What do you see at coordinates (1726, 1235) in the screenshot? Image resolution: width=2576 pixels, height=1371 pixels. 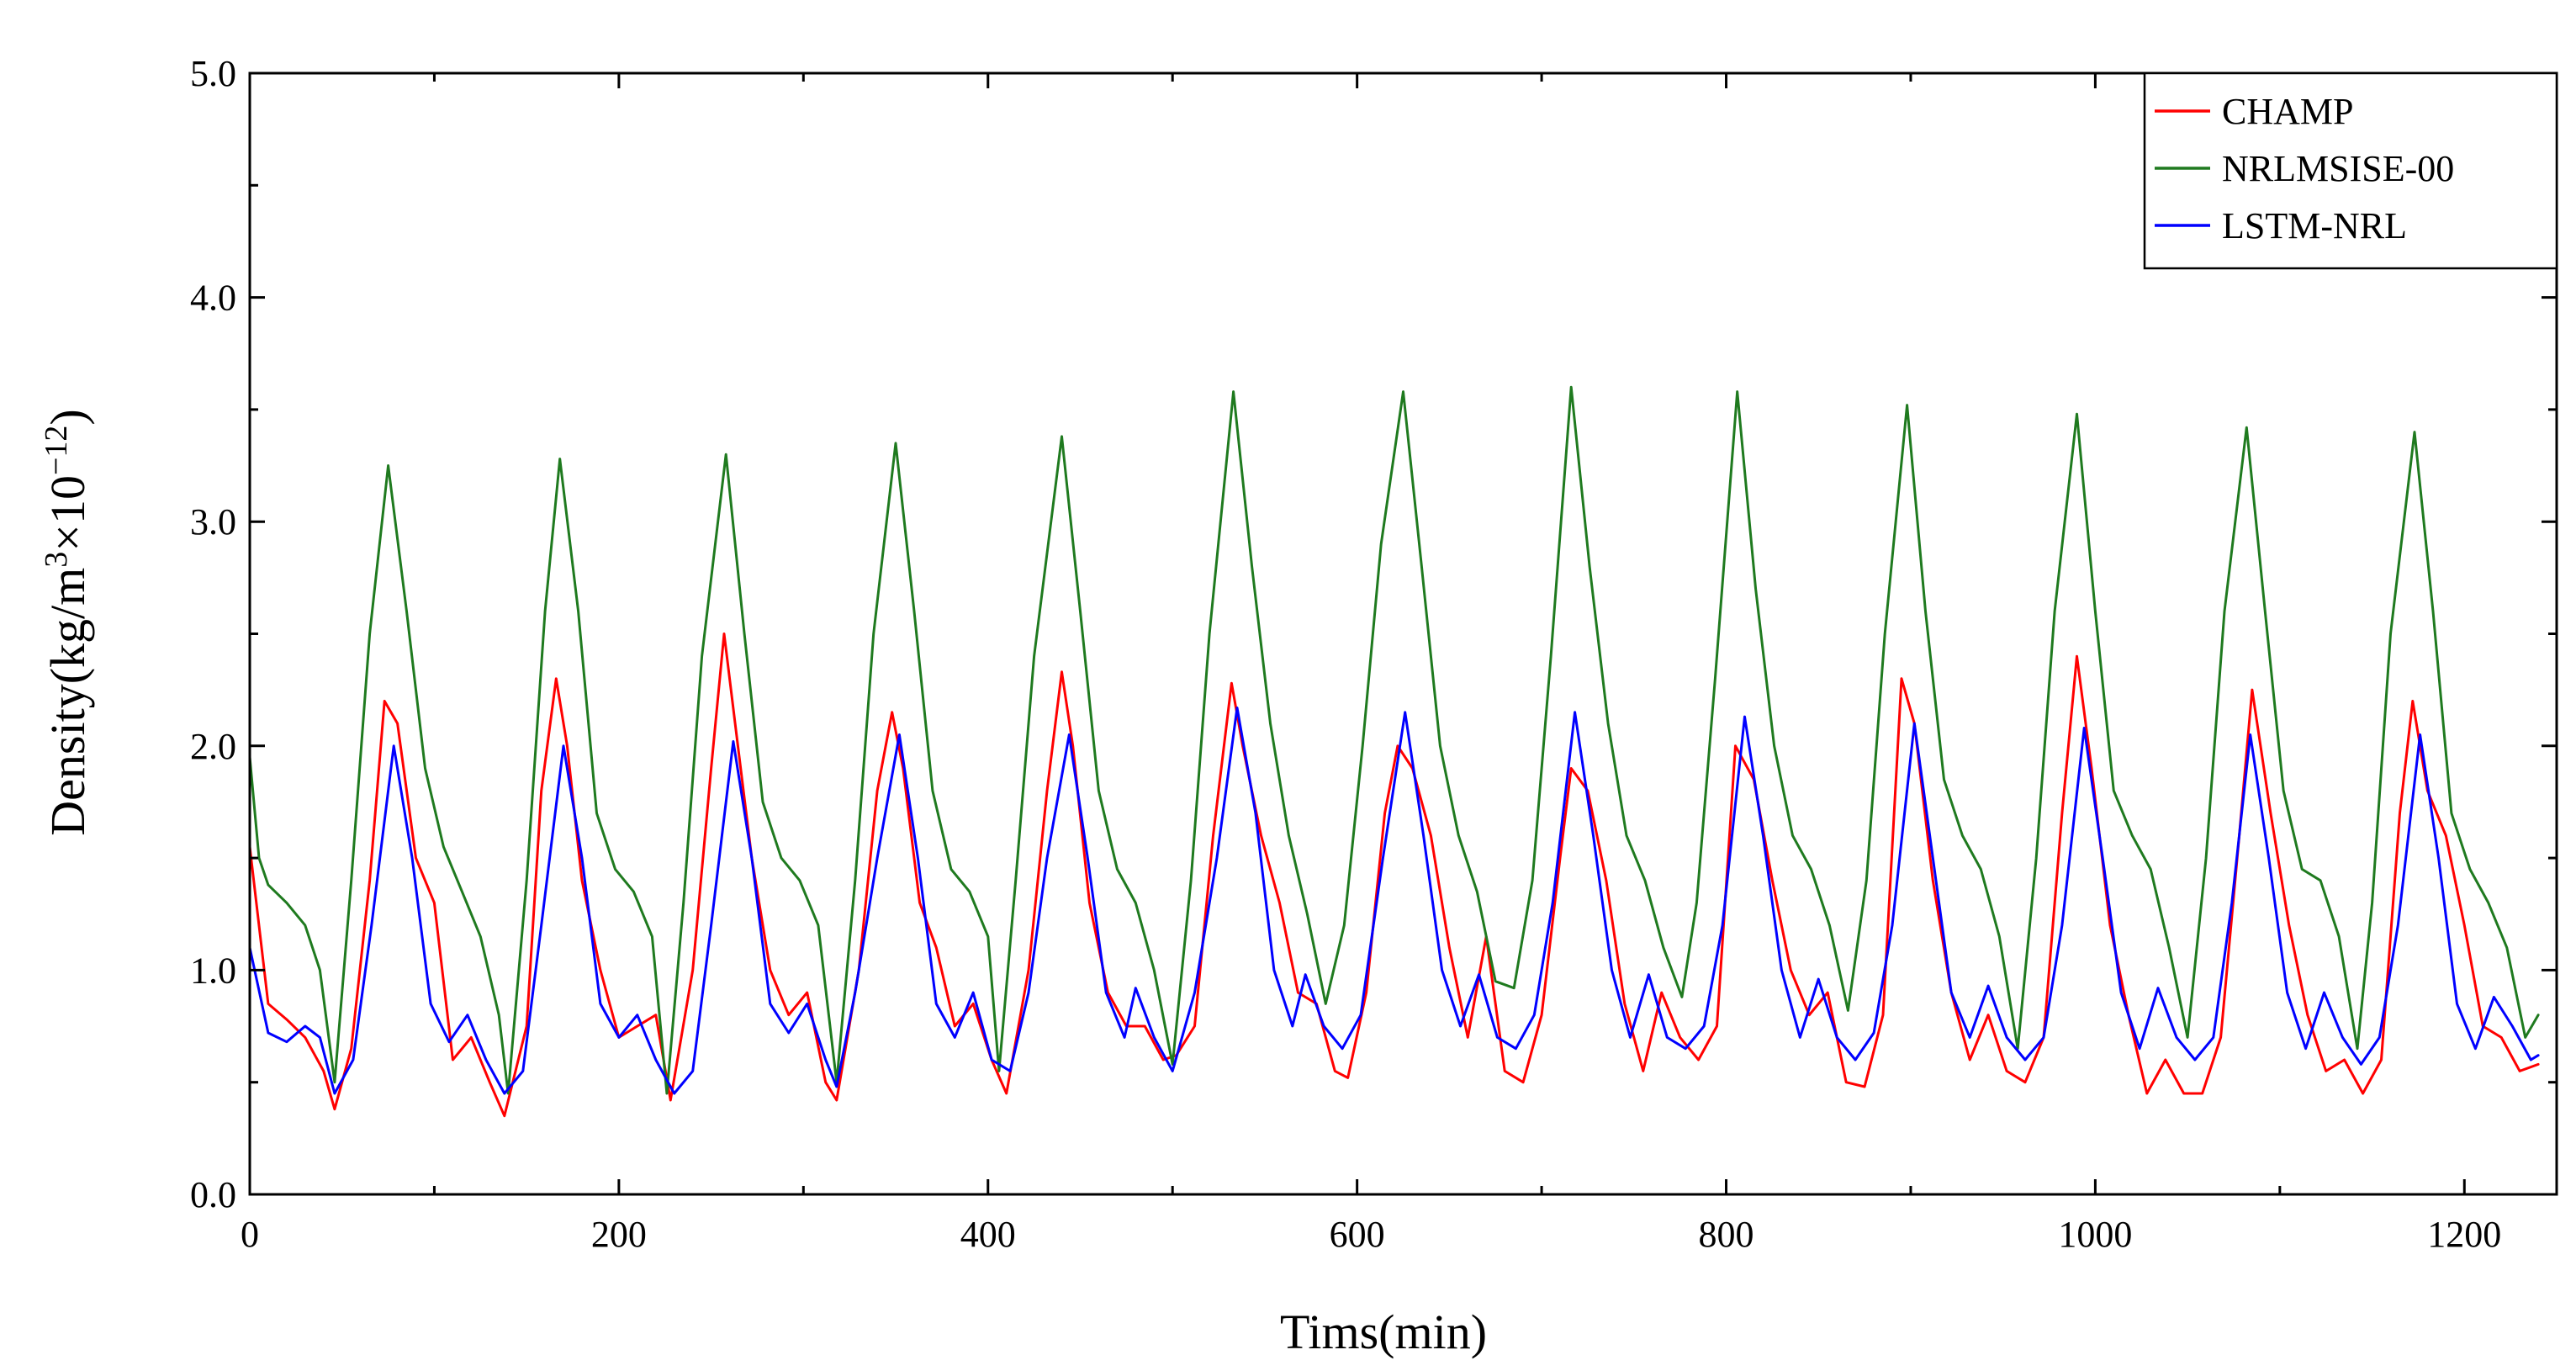 I see `x-tick-label: 800` at bounding box center [1726, 1235].